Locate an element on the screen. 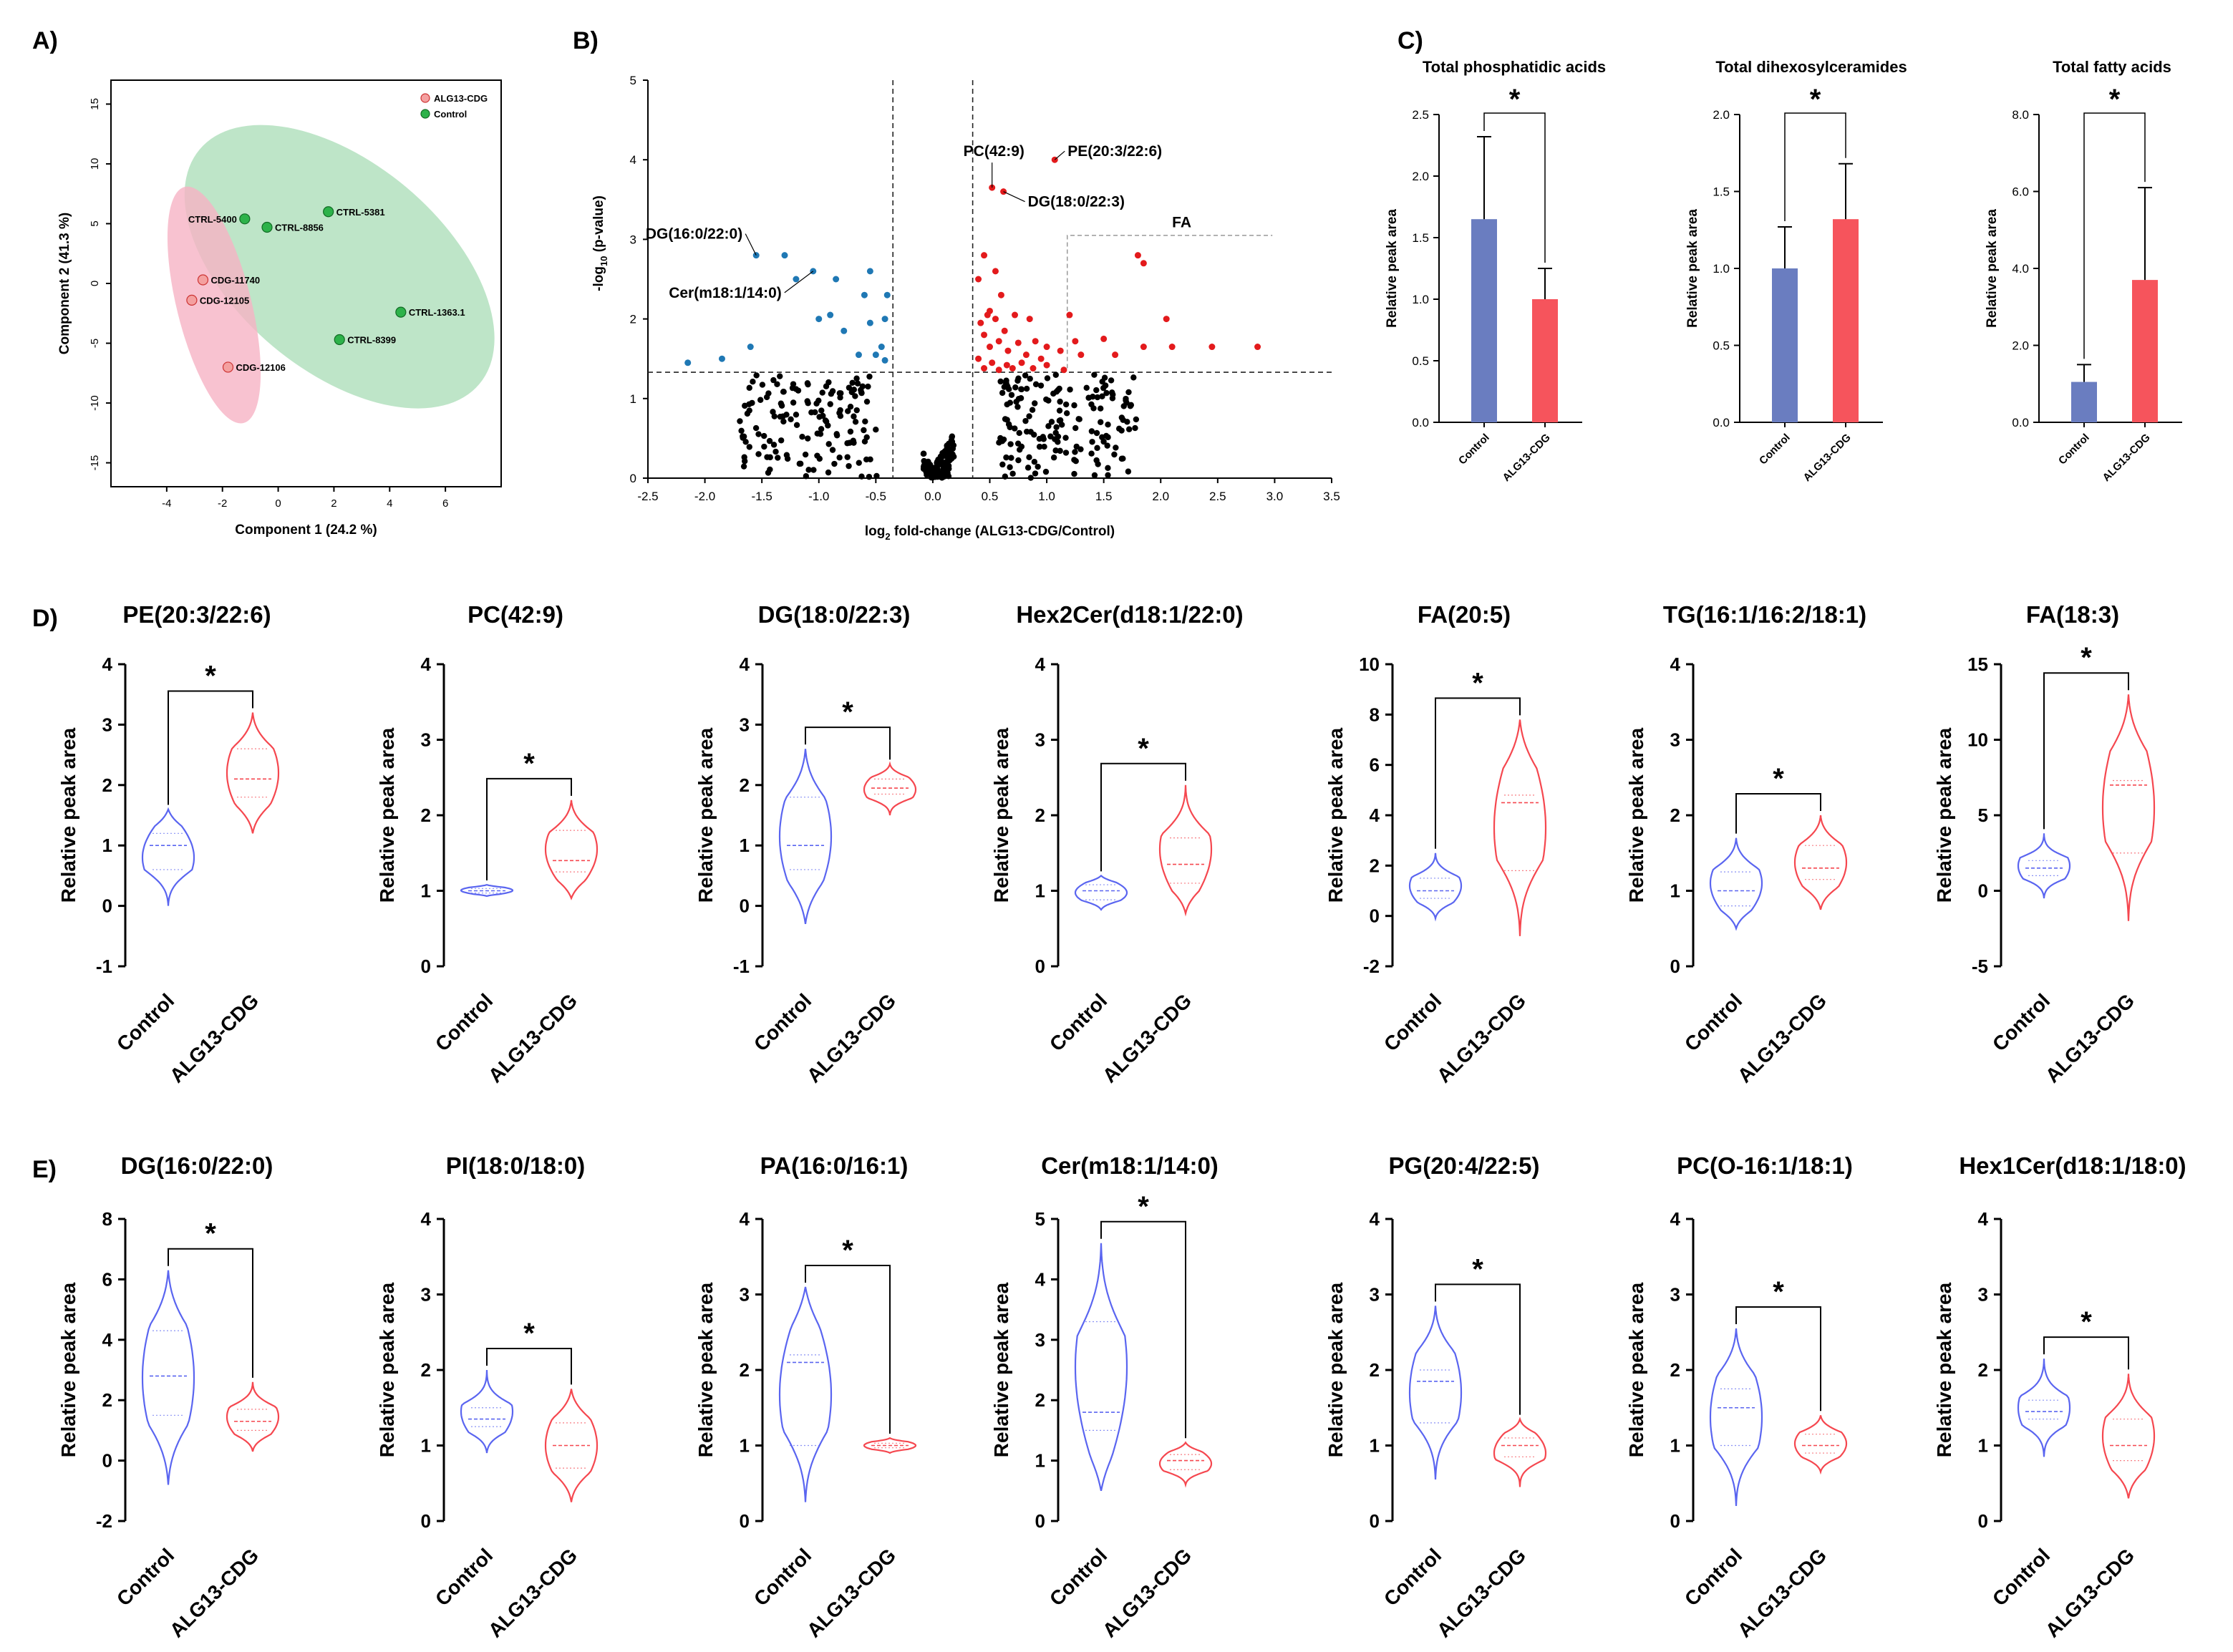  pca-point-label: CTRL-5381 is located at coordinates (361, 212).